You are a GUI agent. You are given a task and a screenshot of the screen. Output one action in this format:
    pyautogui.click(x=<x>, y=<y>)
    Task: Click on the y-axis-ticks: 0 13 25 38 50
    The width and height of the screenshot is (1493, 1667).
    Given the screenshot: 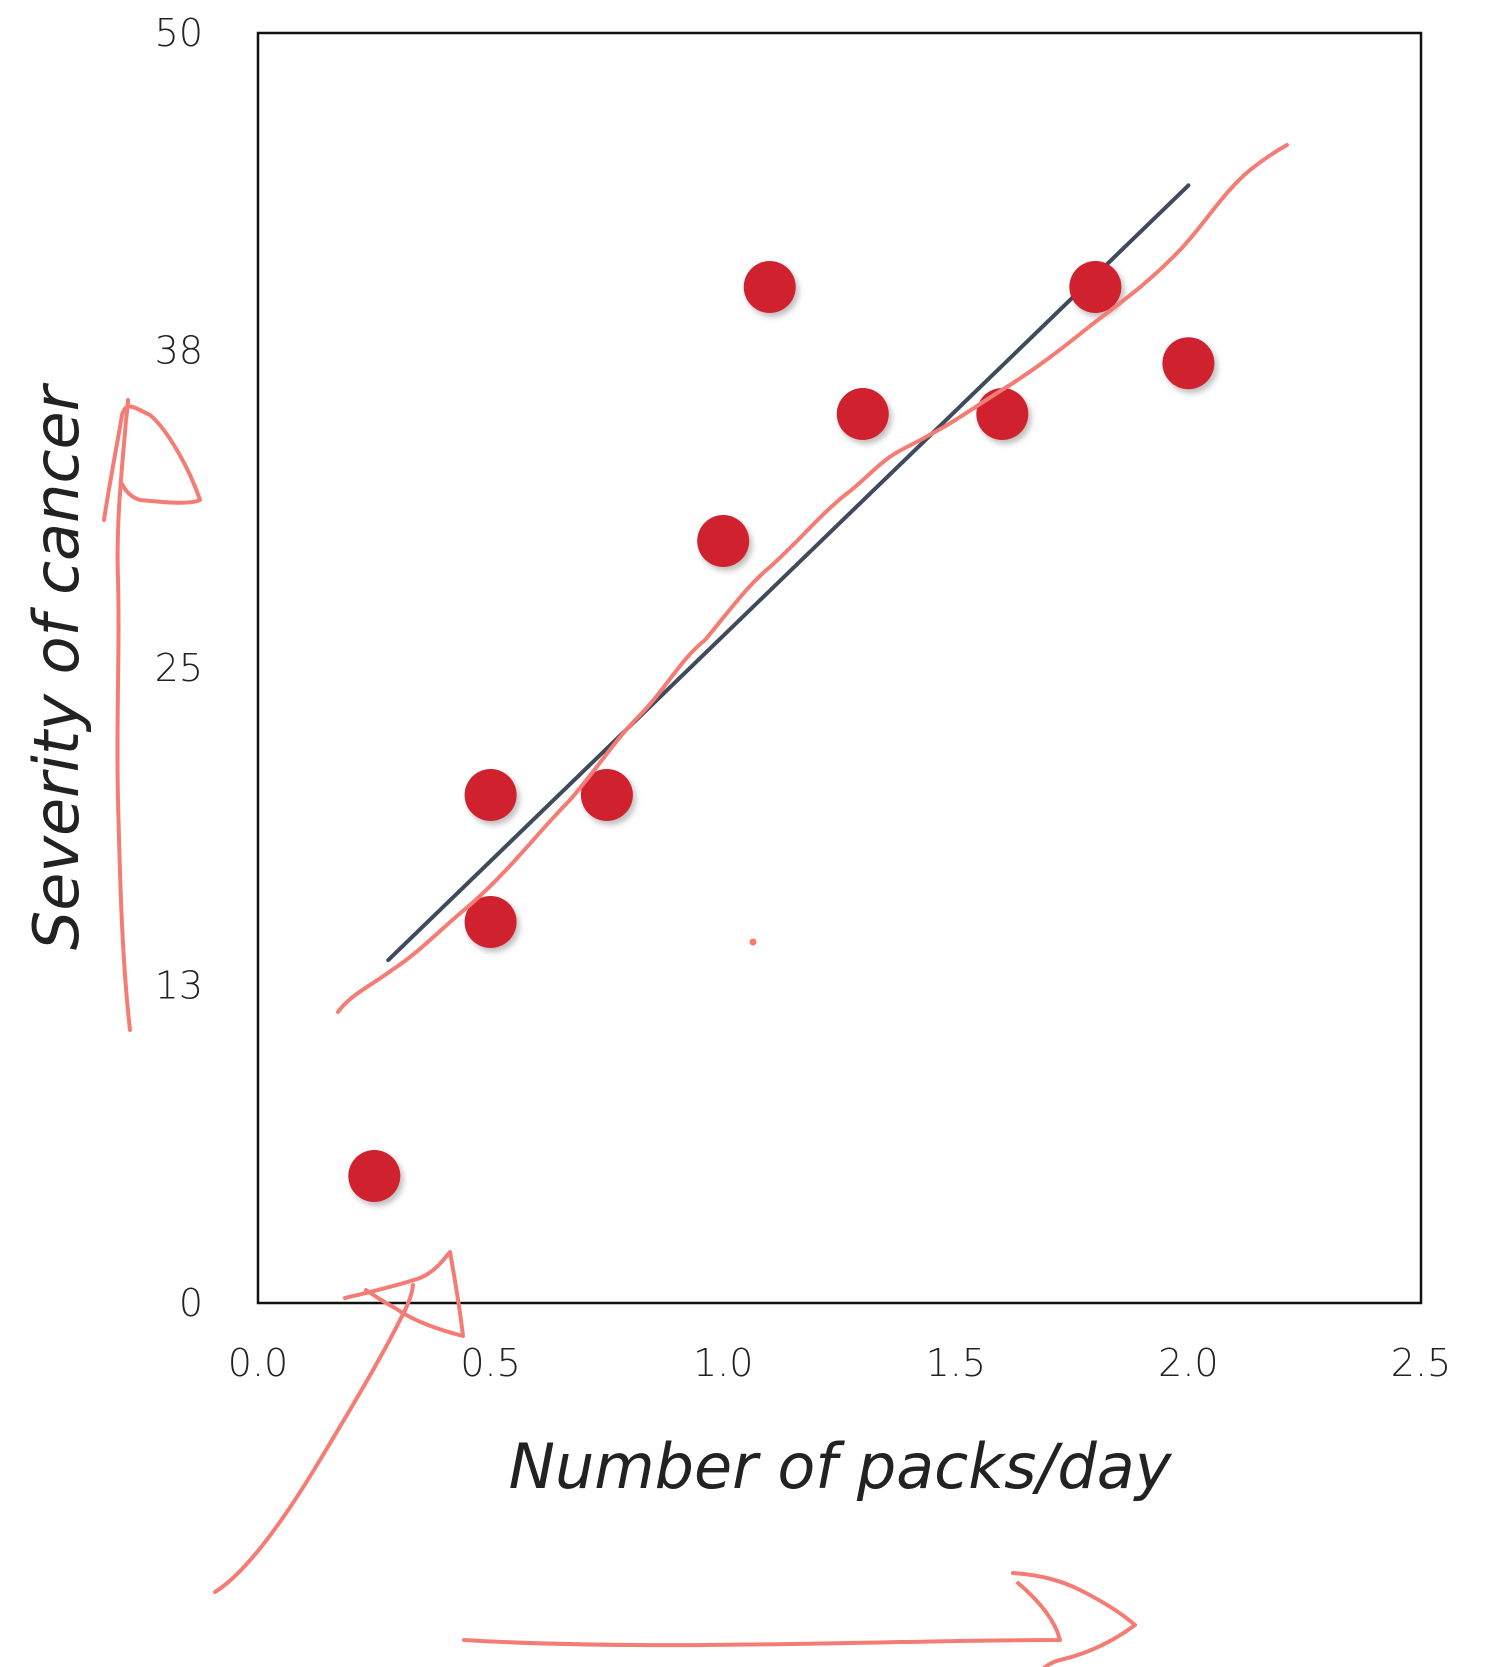 What is the action you would take?
    pyautogui.click(x=179, y=668)
    